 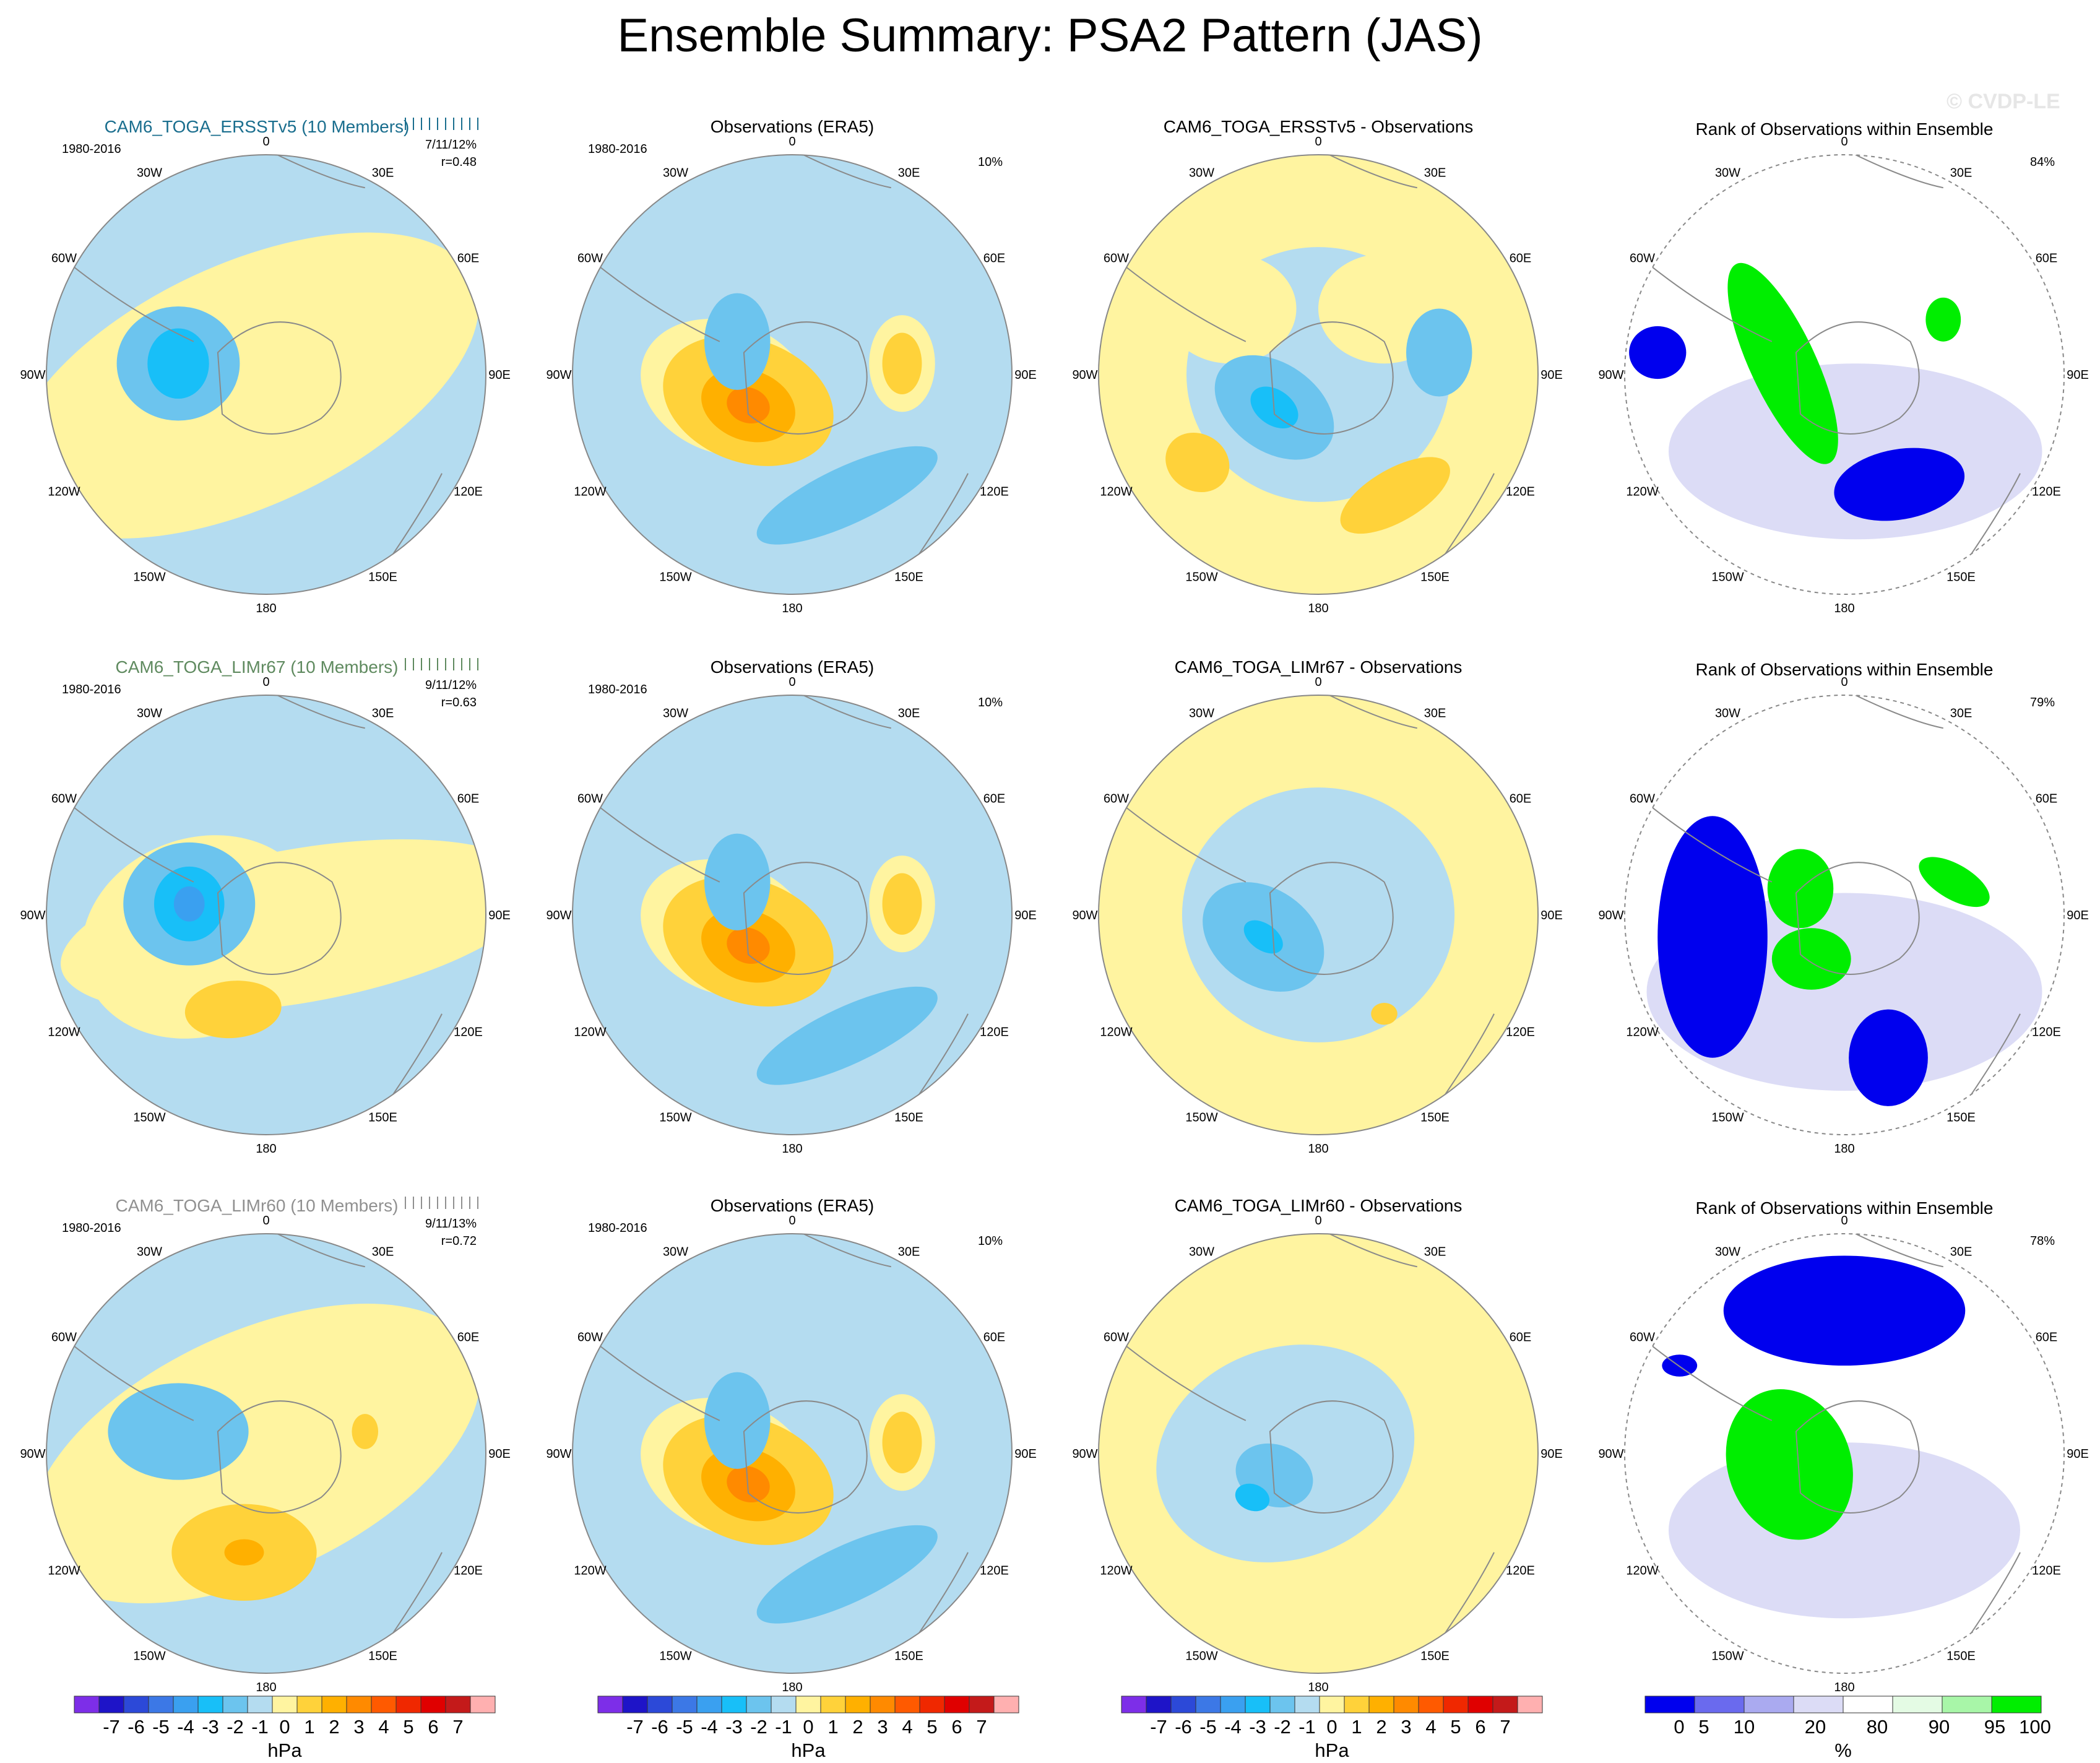 What do you see at coordinates (383, 1727) in the screenshot?
I see `colorbar-tick-label: 4` at bounding box center [383, 1727].